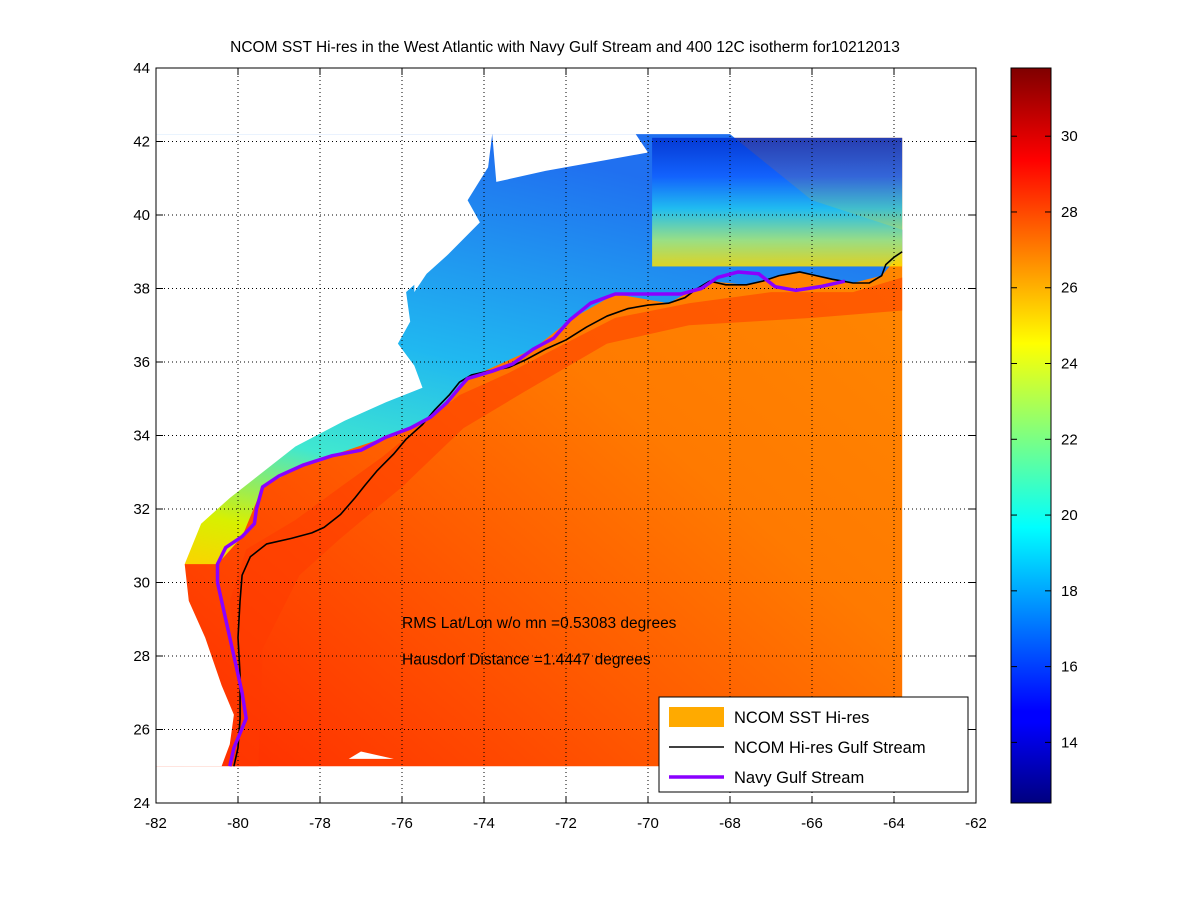 This screenshot has height=900, width=1200. Describe the element at coordinates (539, 623) in the screenshot. I see `rms-annotation: RMS Lat/Lon w/o mn =0.53083 degrees` at that location.